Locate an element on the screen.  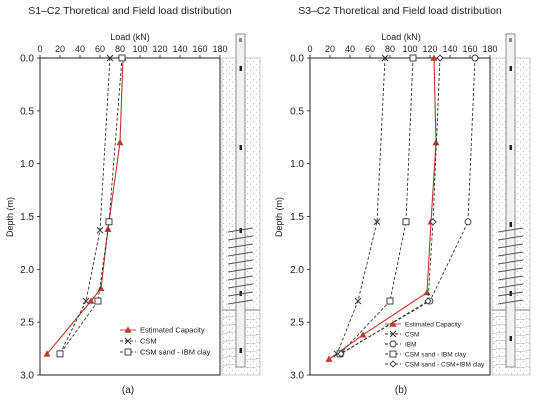
x-tick-label: 40 is located at coordinates (350, 49).